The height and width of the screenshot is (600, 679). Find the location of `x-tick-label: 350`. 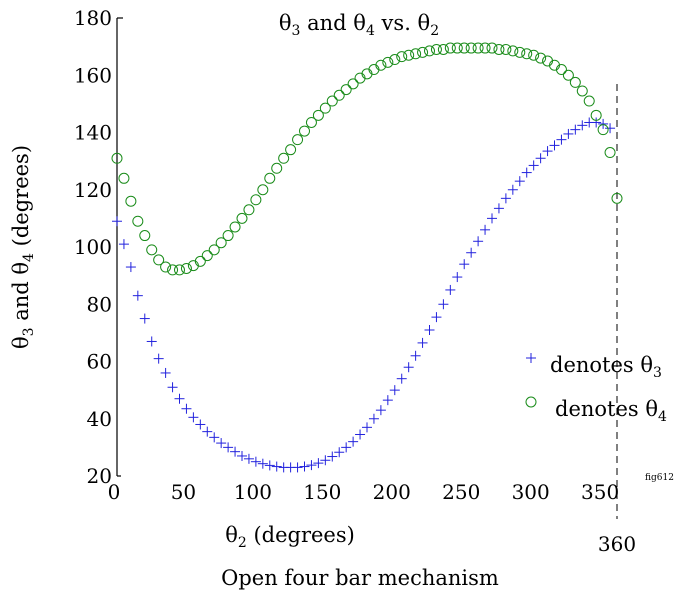

x-tick-label: 350 is located at coordinates (600, 492).